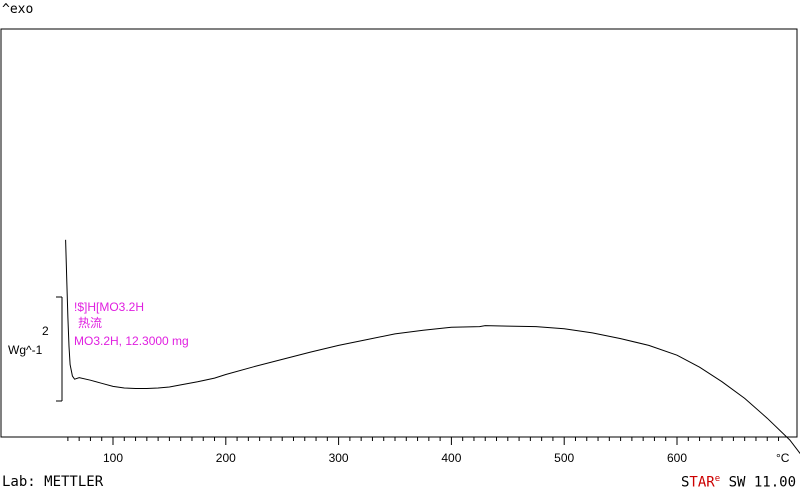 The height and width of the screenshot is (500, 800). Describe the element at coordinates (685, 482) in the screenshot. I see `star-s: S` at that location.